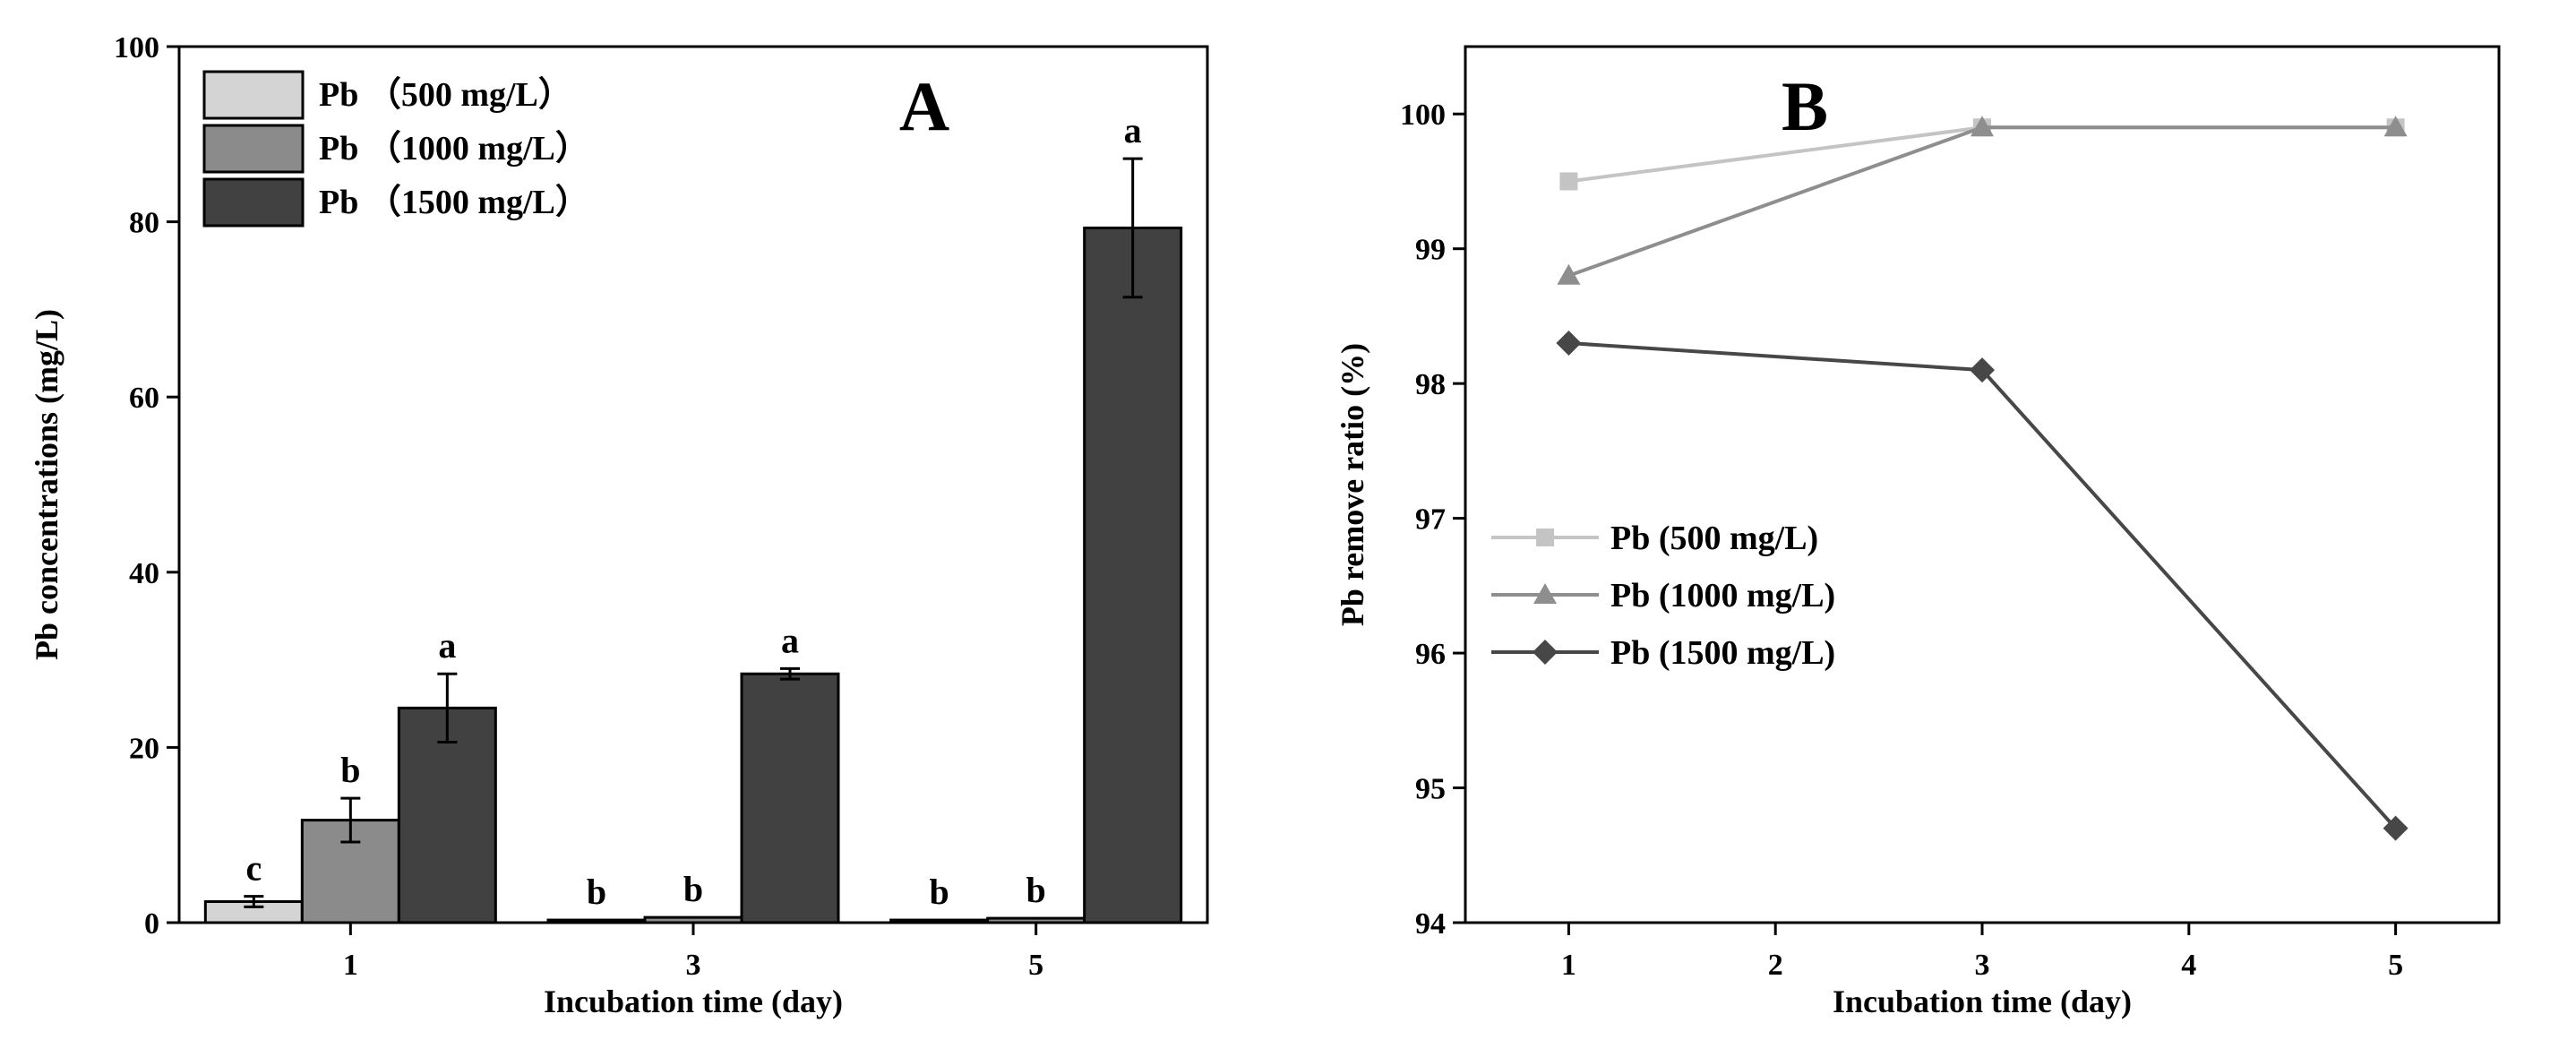 Image resolution: width=2576 pixels, height=1057 pixels. I want to click on legend-label: Pb （1000 mg/L）, so click(454, 149).